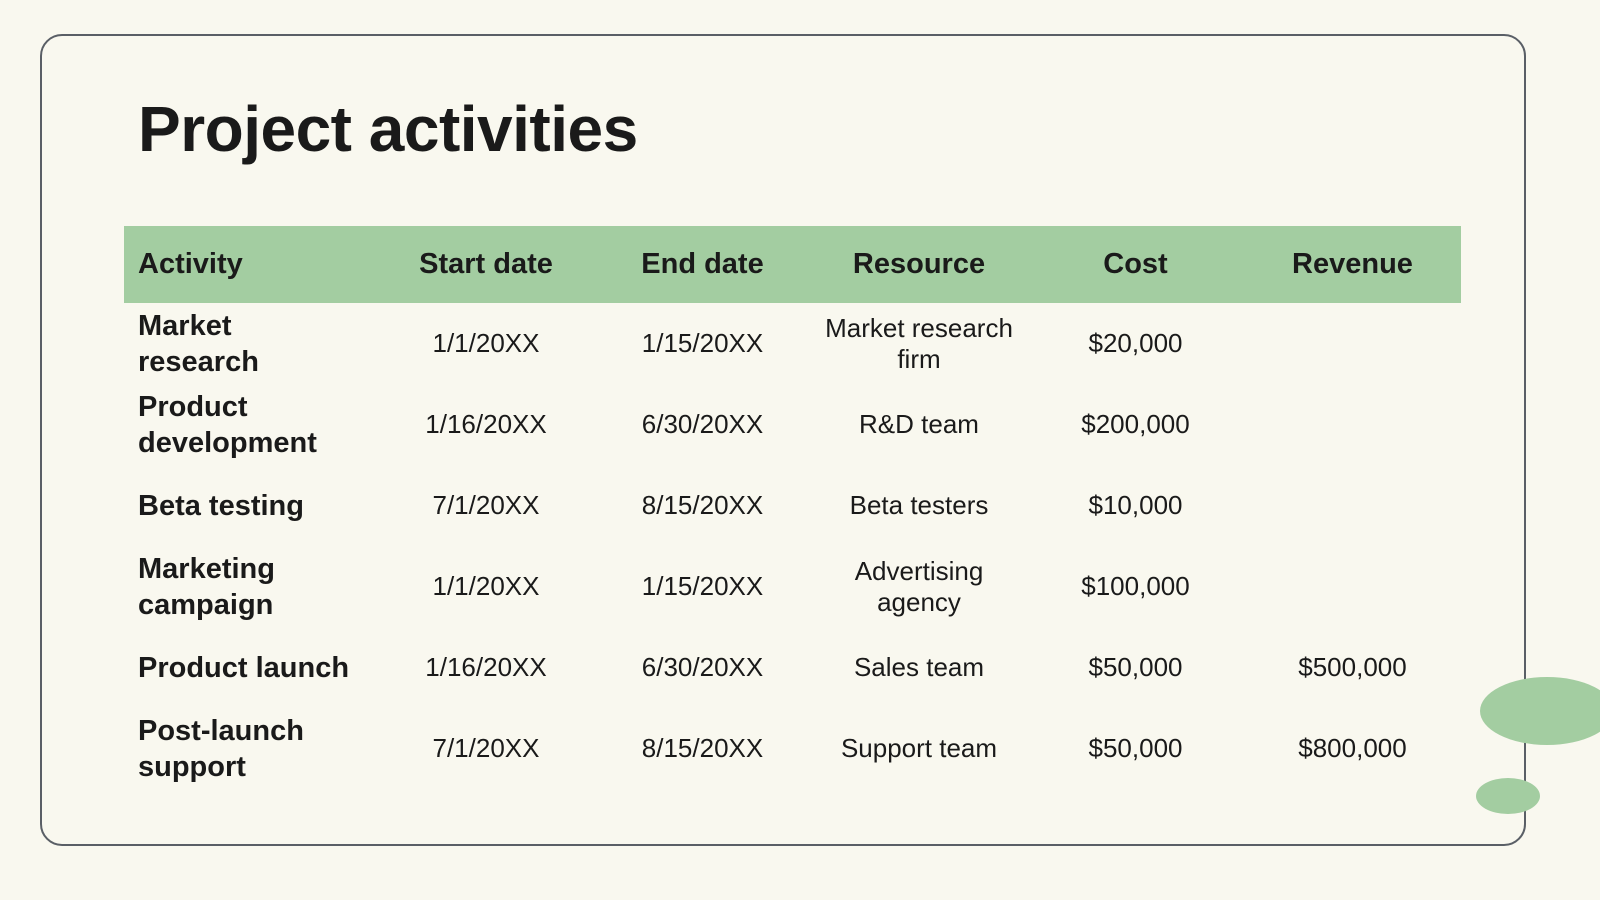 The image size is (1600, 900). What do you see at coordinates (1135, 505) in the screenshot?
I see `cell: $10,000` at bounding box center [1135, 505].